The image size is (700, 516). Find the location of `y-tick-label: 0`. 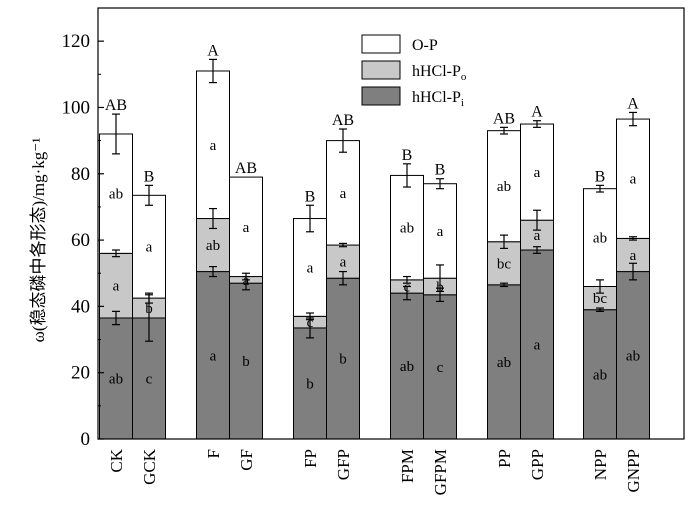

y-tick-label: 0 is located at coordinates (86, 439).